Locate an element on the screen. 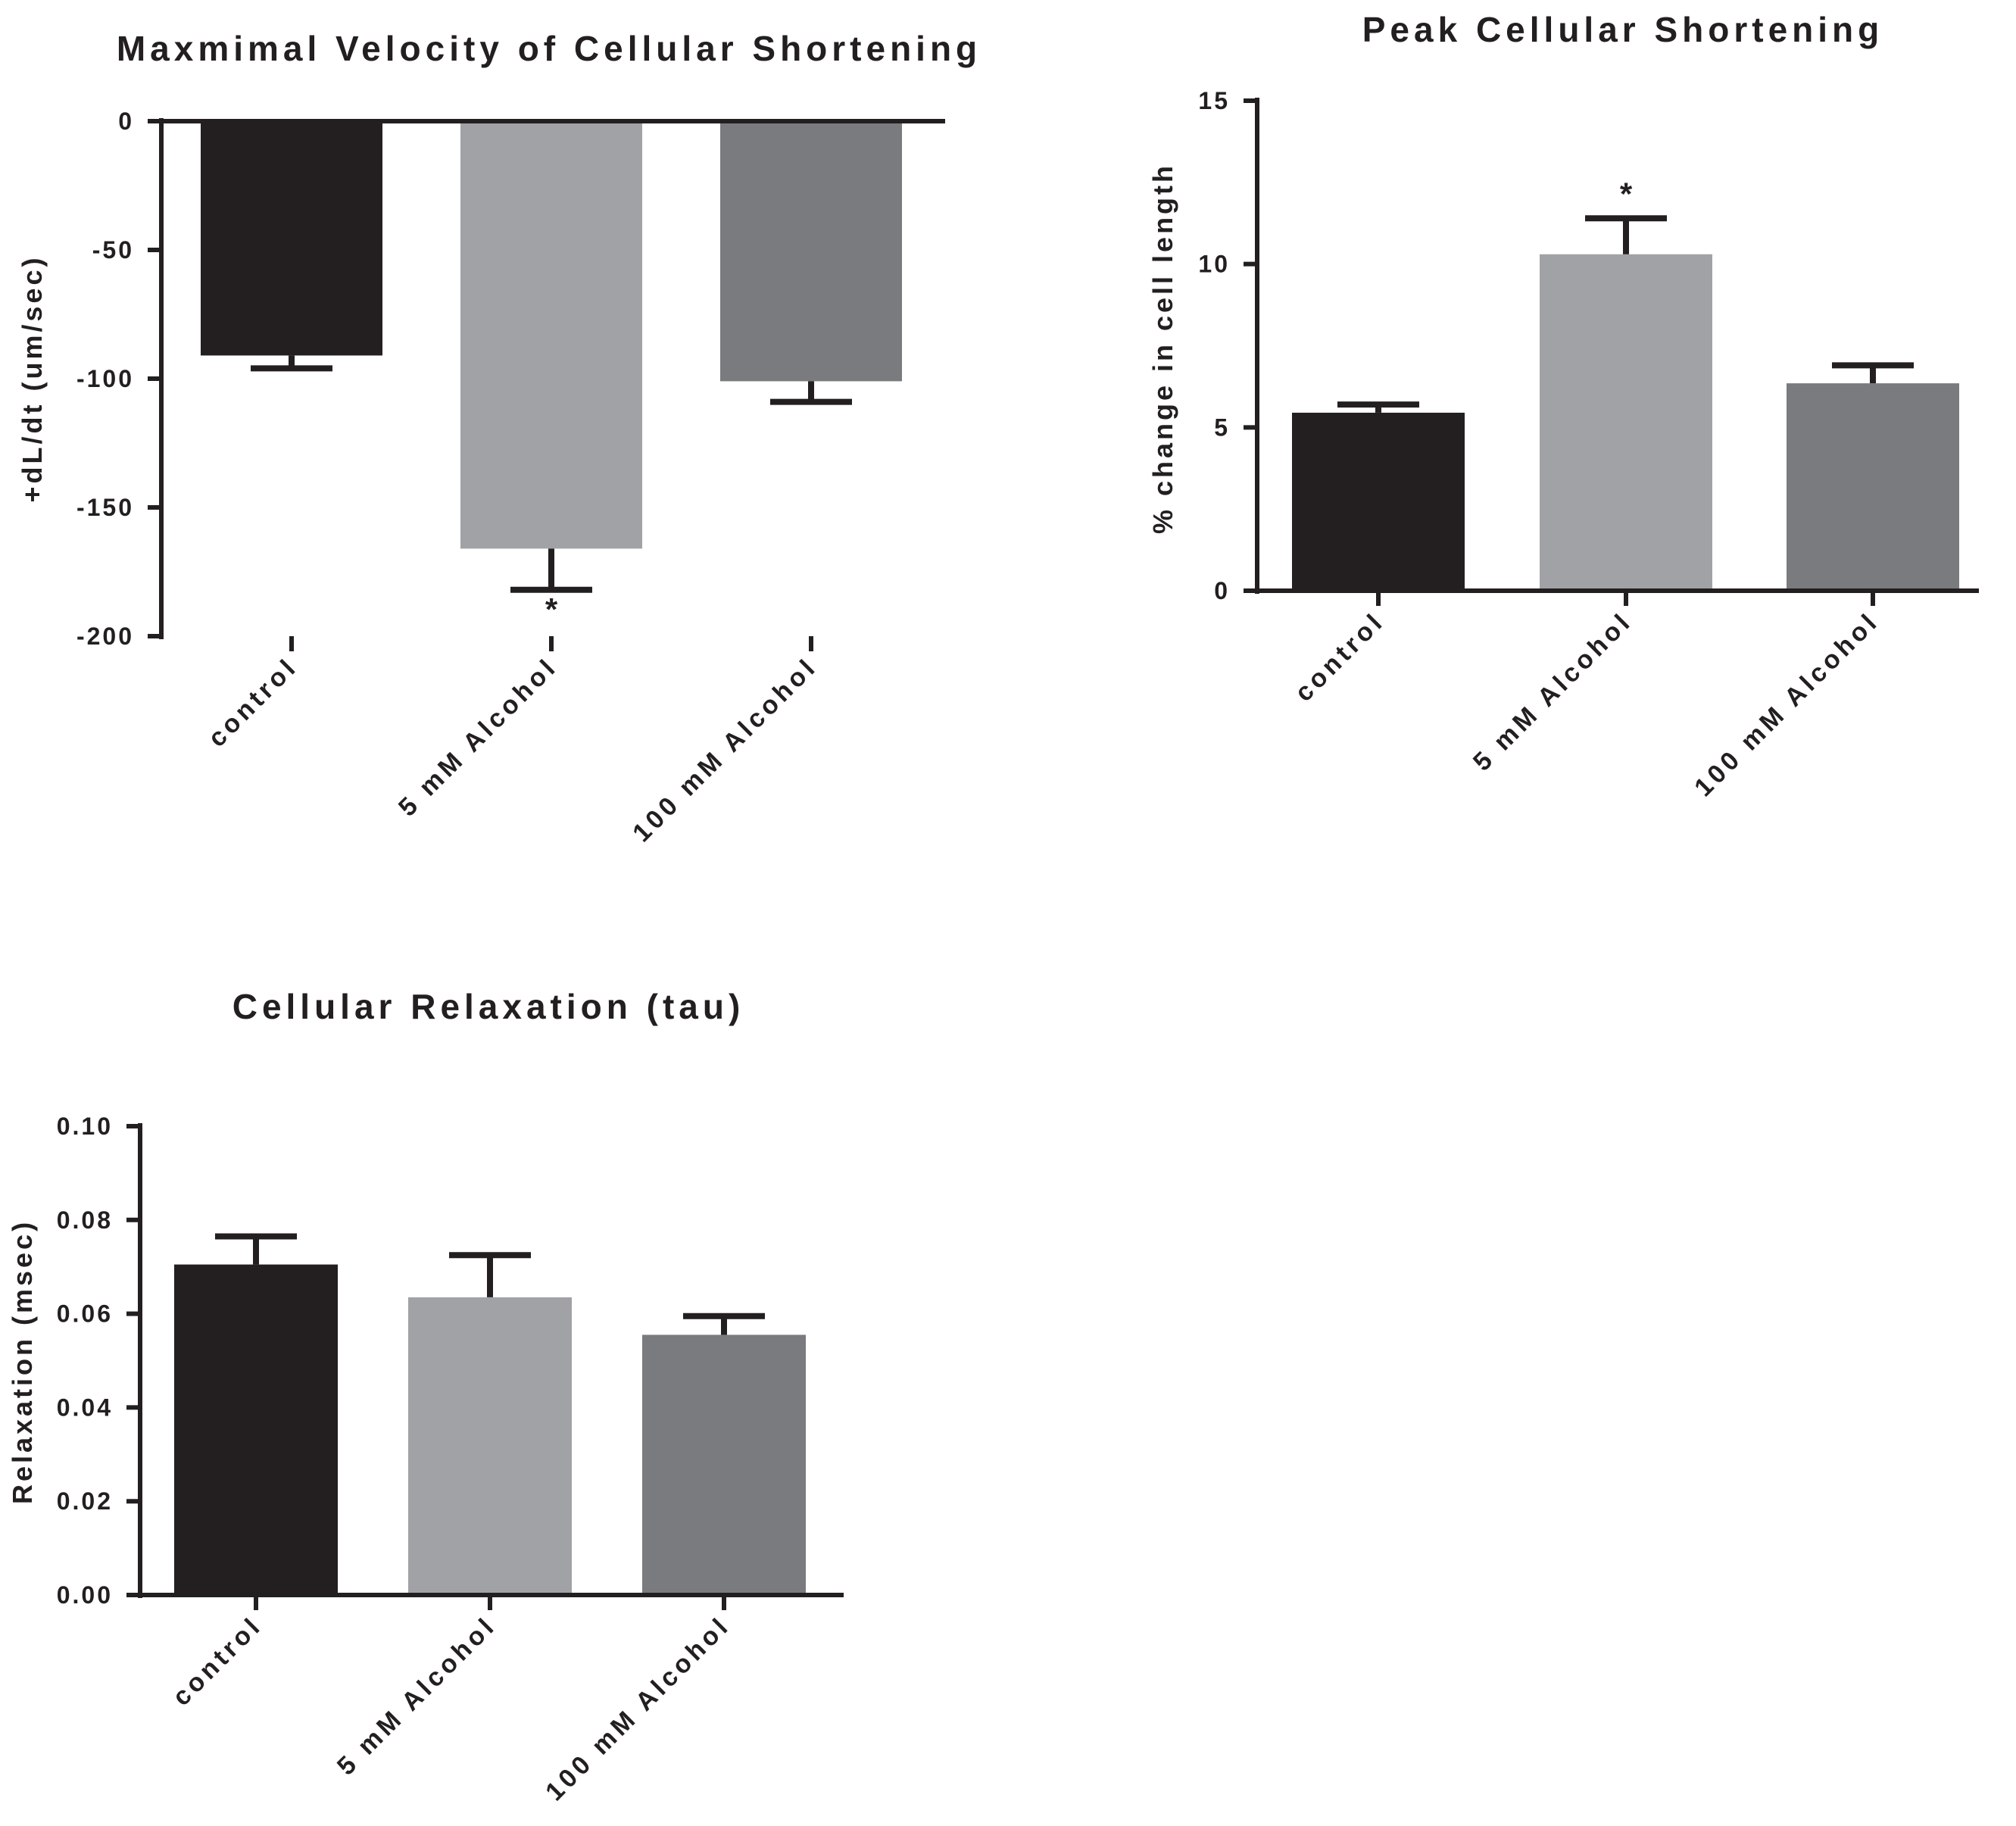  y-tick-label: 0.08 is located at coordinates (85, 1220).